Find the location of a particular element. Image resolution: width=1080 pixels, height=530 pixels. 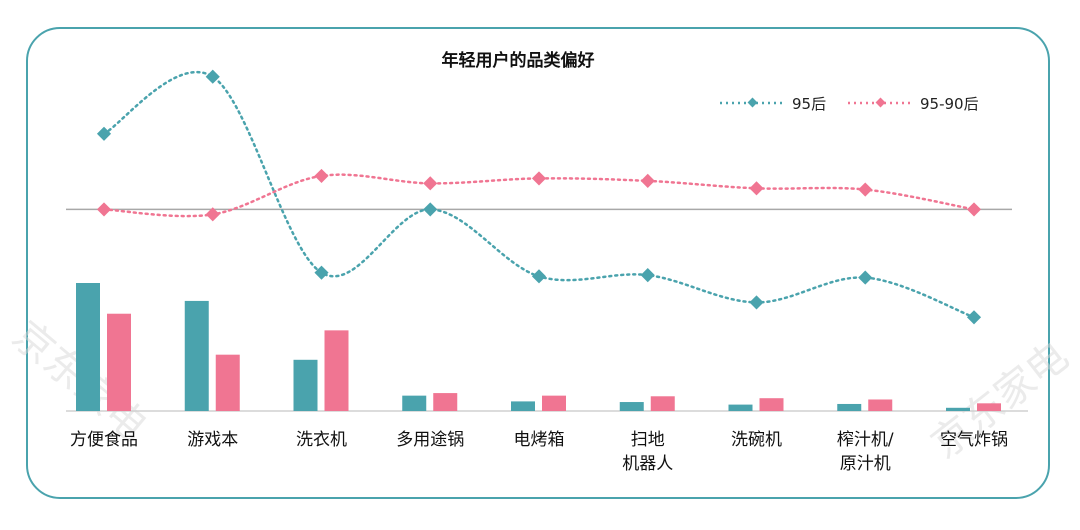

category-label-5-0: 扫地 is located at coordinates (648, 440).